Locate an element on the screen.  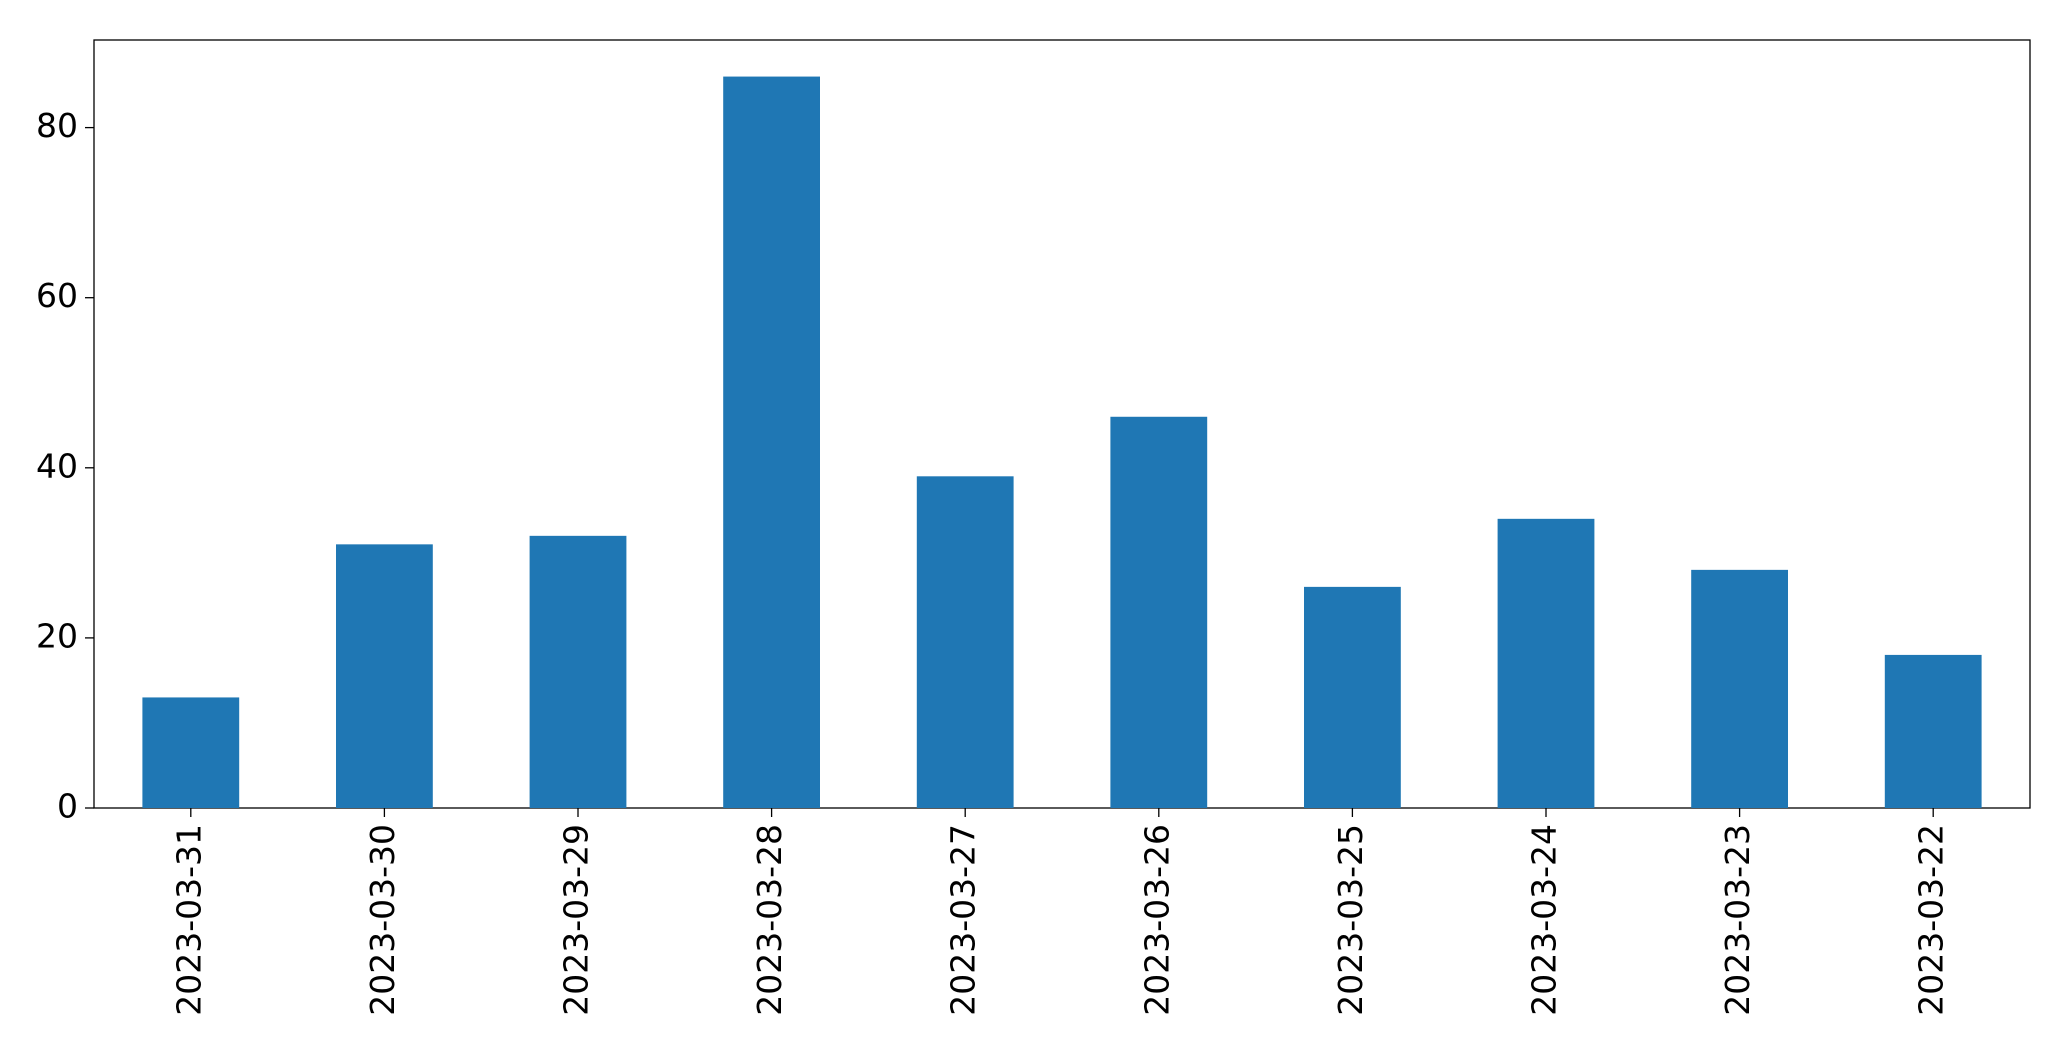
x-tick-label: 2023-03-22 is located at coordinates (1931, 920).